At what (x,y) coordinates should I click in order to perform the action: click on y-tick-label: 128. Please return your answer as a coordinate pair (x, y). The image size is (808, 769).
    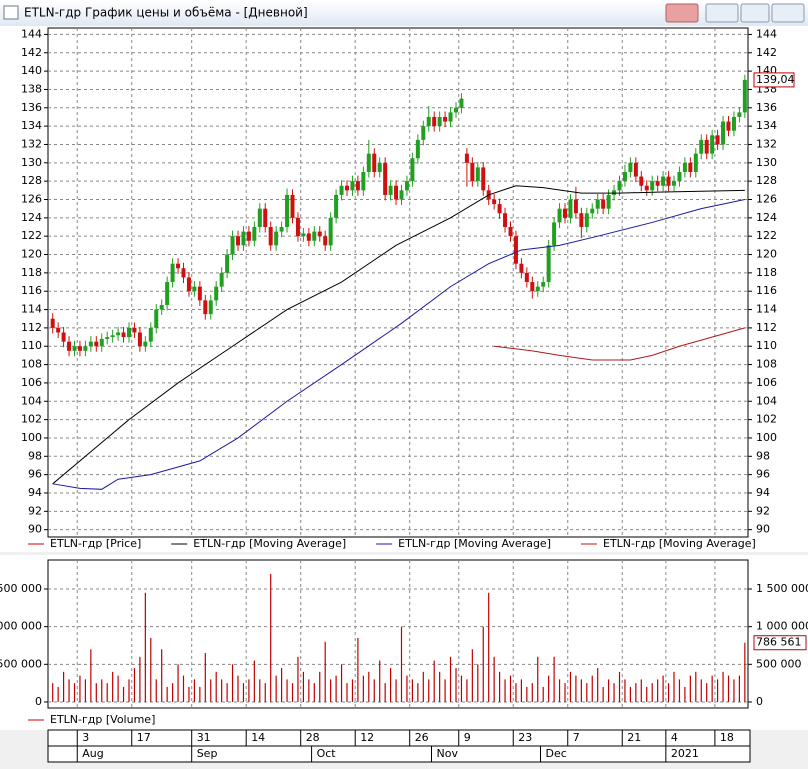
    Looking at the image, I should click on (31, 180).